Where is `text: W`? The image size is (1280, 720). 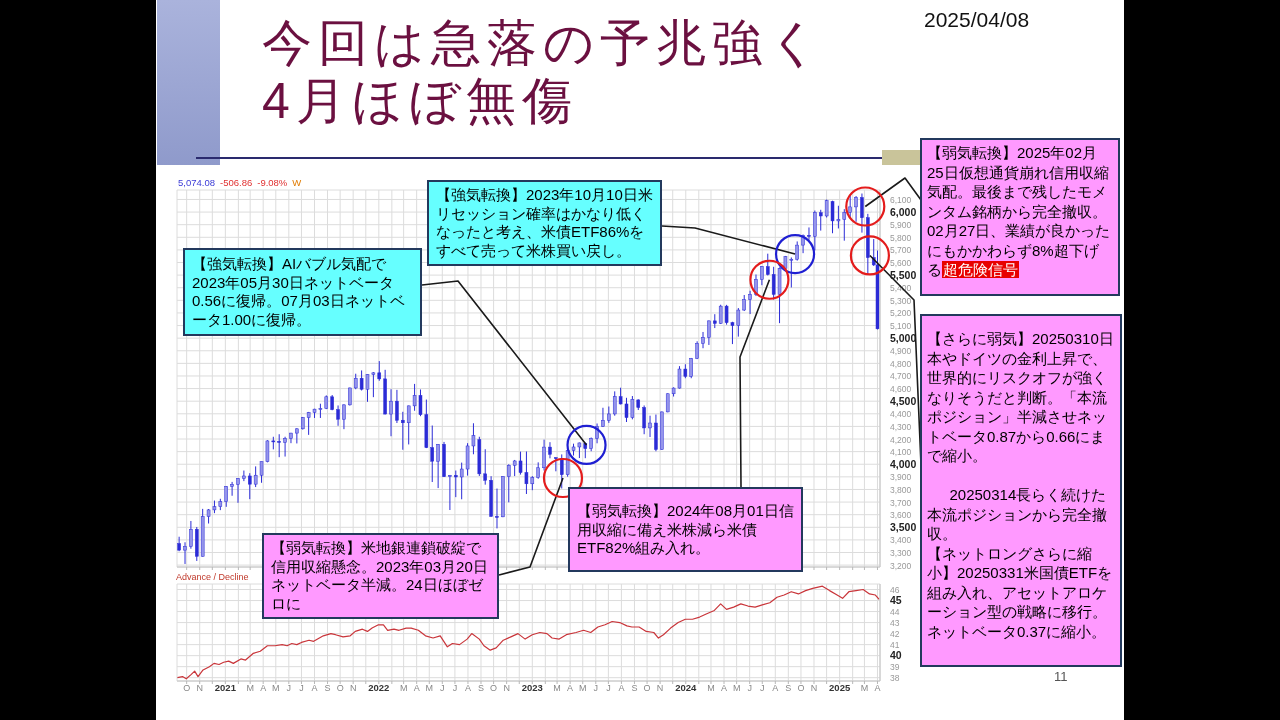
text: W is located at coordinates (297, 182).